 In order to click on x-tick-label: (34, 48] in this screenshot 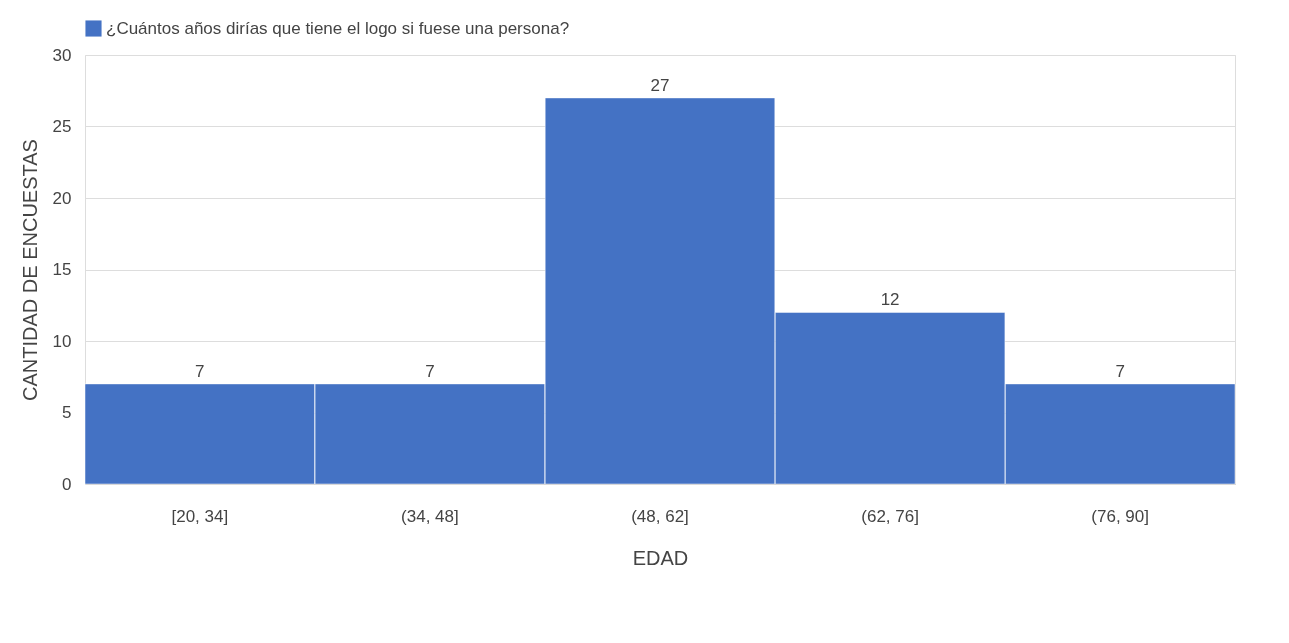, I will do `click(430, 516)`.